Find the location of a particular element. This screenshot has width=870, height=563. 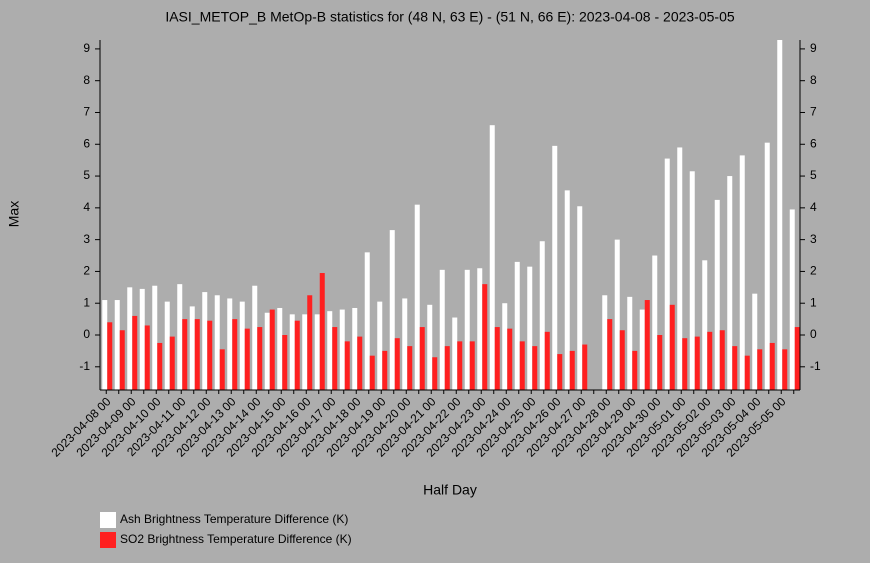

y-tick-label: 0 is located at coordinates (86, 334).